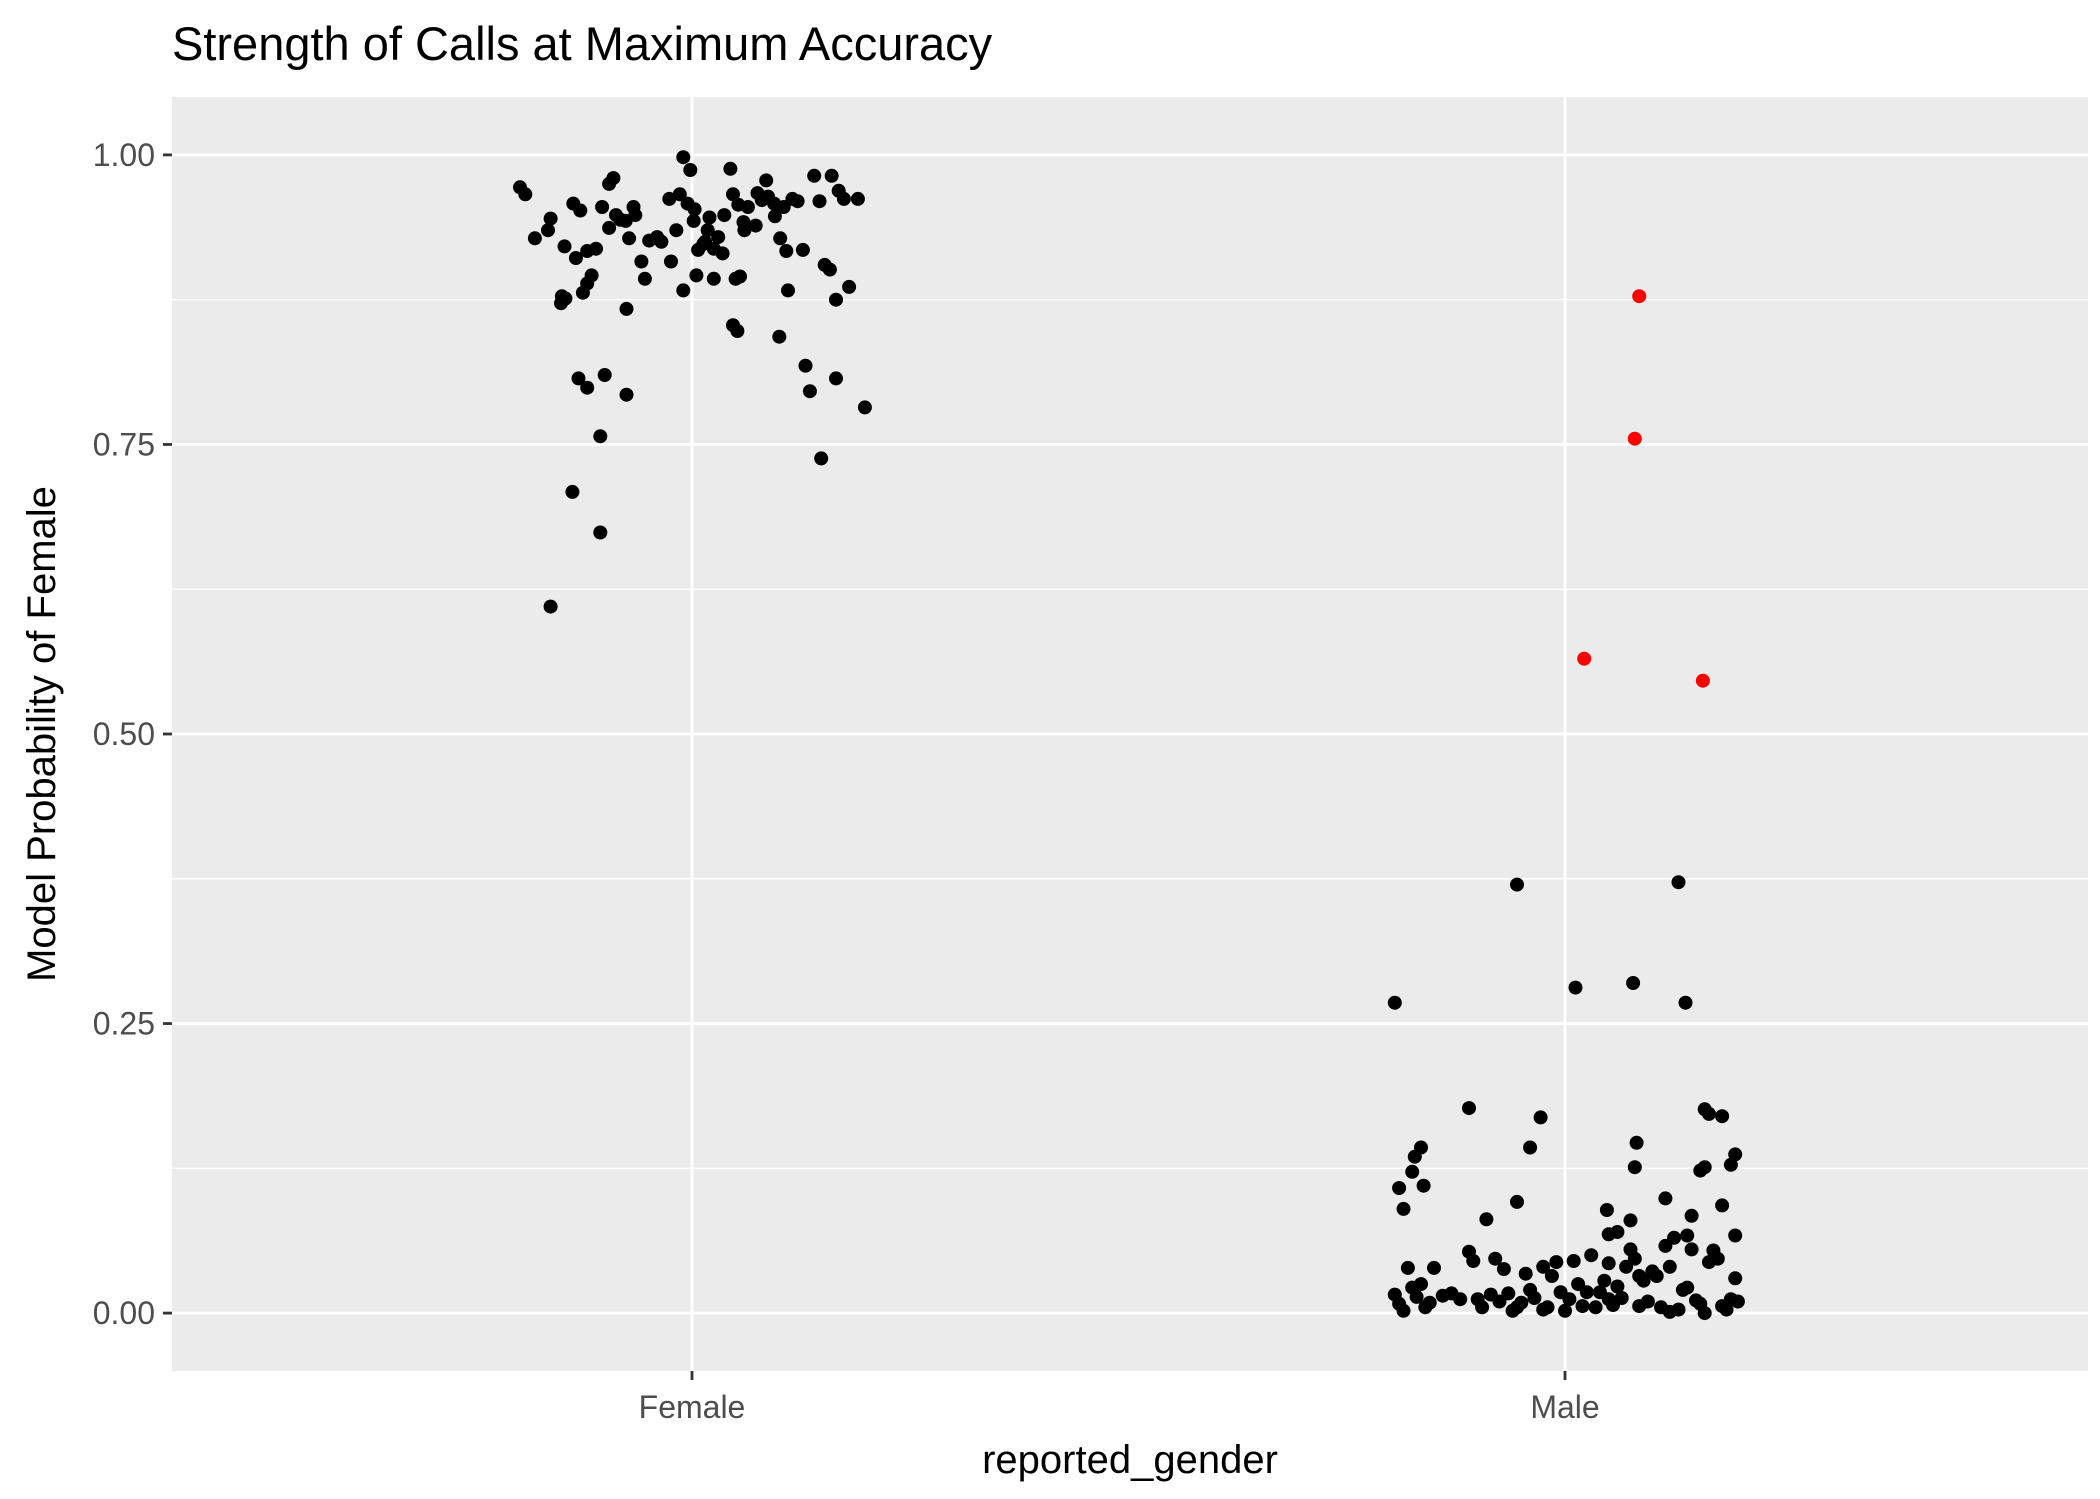 The width and height of the screenshot is (2100, 1499). What do you see at coordinates (124, 444) in the screenshot?
I see `y-tick-label: 0.75` at bounding box center [124, 444].